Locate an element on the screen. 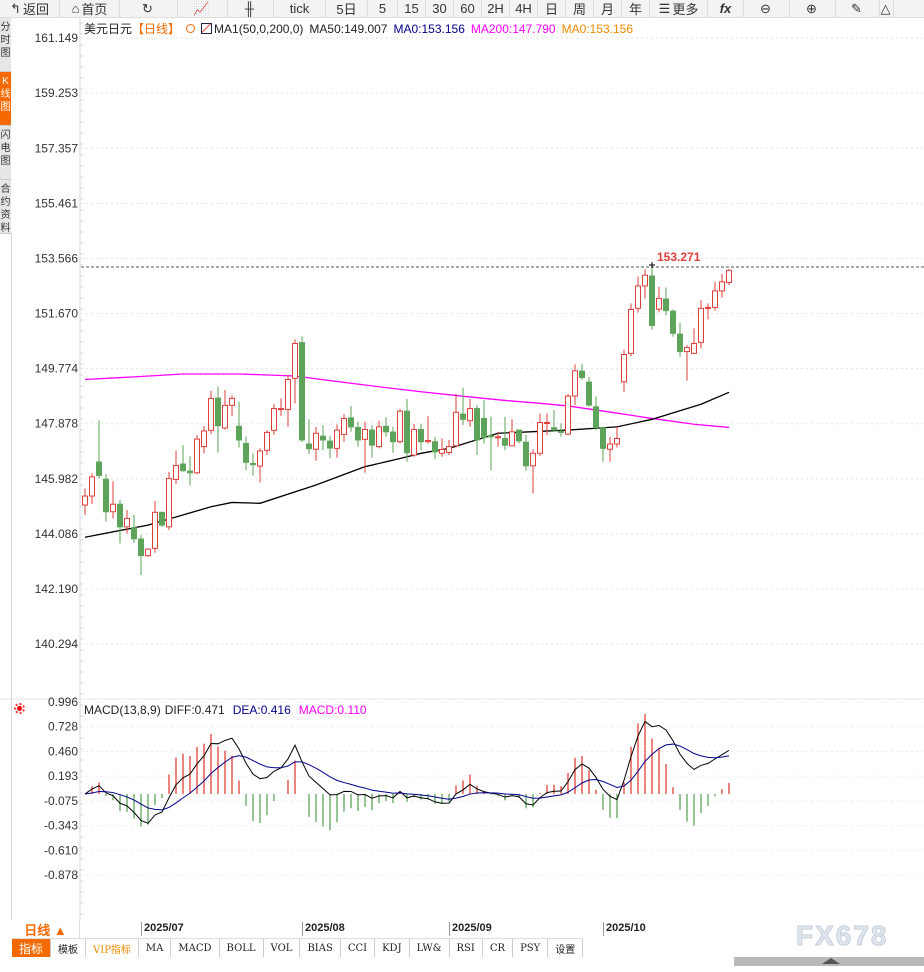 The image size is (924, 972). toolbar-button-pen: ✎ is located at coordinates (858, 9).